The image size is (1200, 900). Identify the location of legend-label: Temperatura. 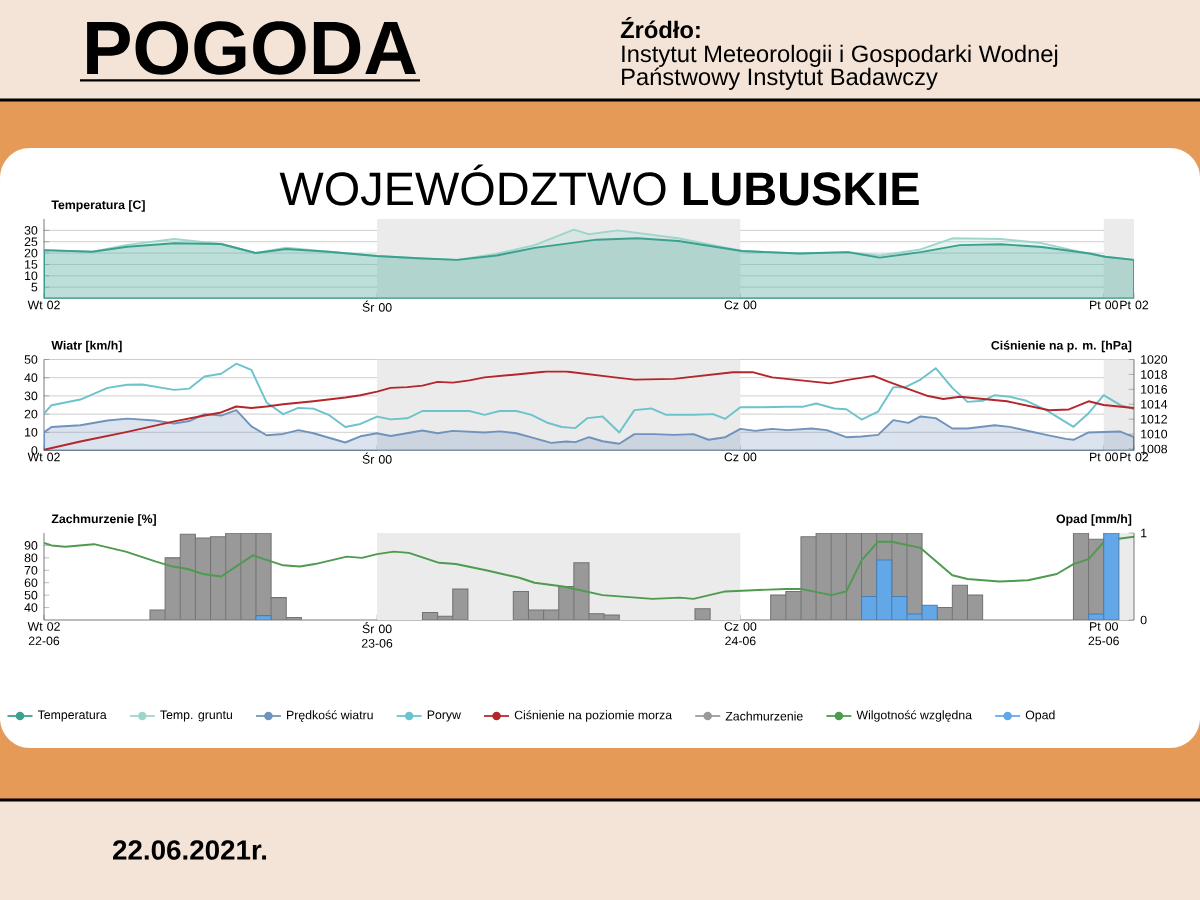
(72, 716).